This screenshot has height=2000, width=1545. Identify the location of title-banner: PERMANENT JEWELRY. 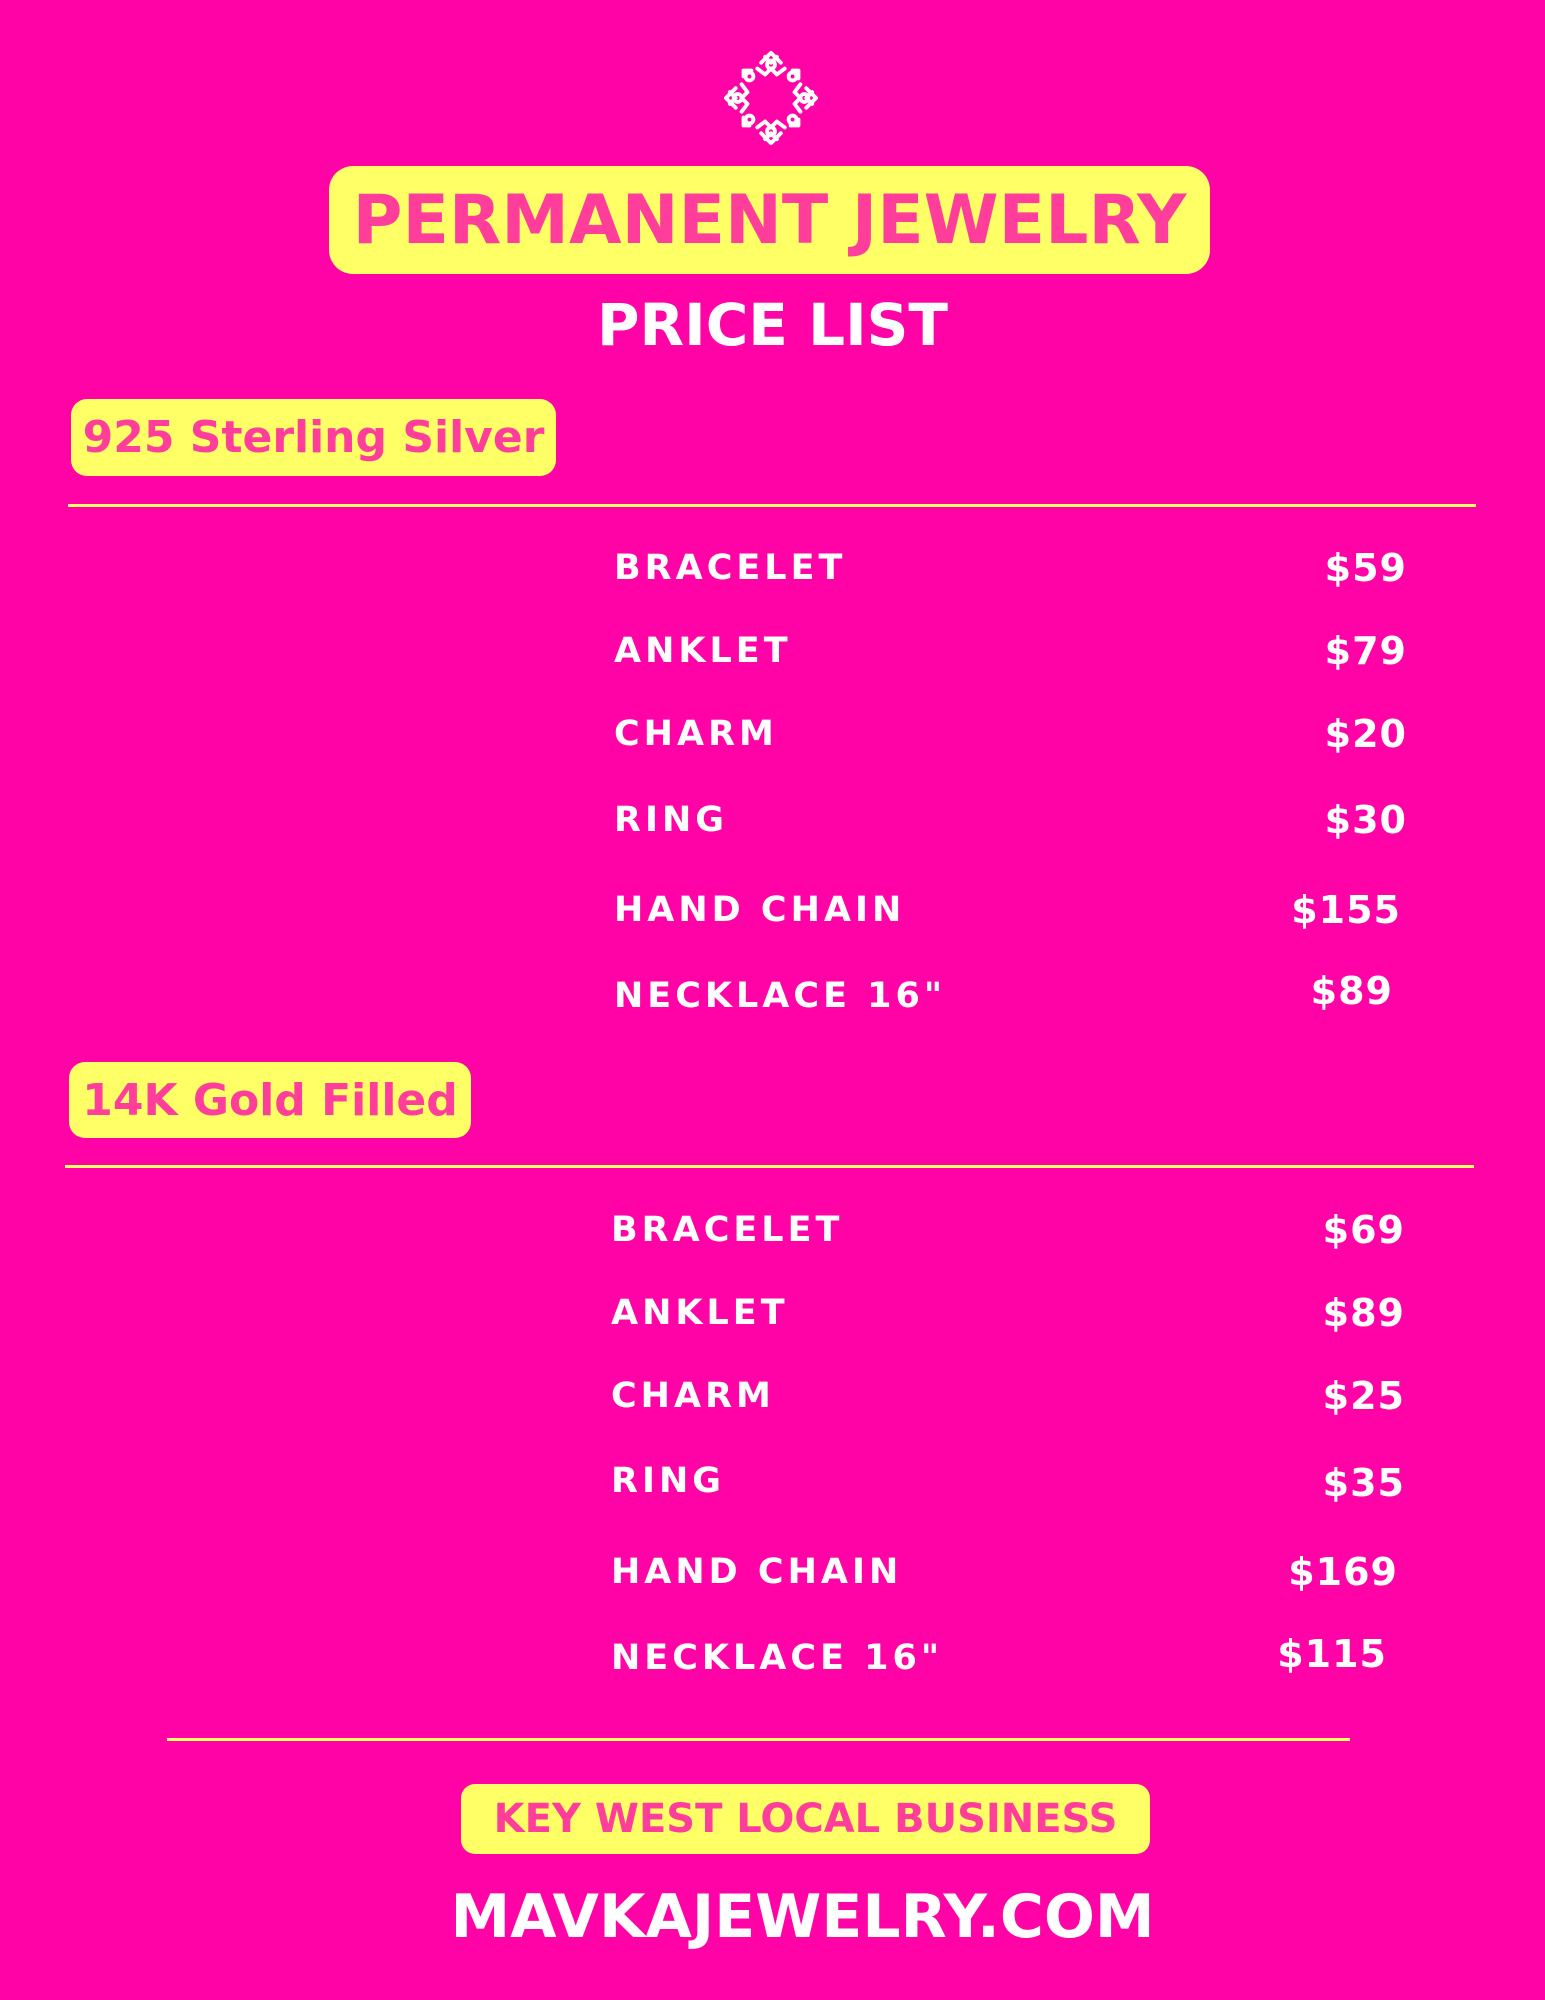
(769, 220).